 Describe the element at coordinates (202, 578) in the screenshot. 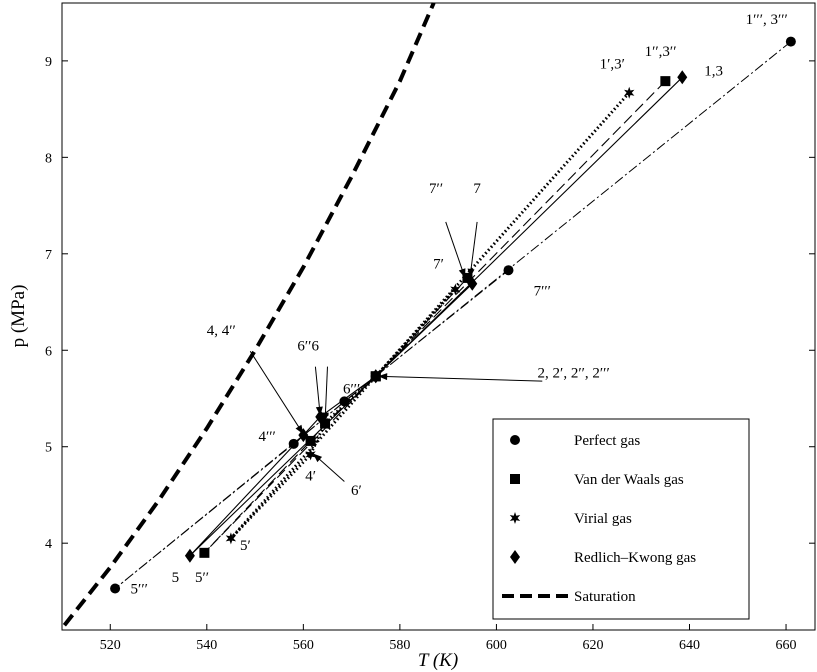

I see `point-label: 5′′` at that location.